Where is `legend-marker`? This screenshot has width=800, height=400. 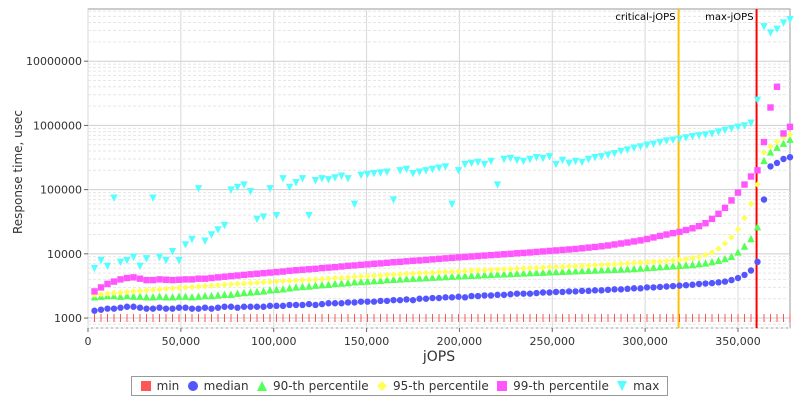 legend-marker is located at coordinates (622, 386).